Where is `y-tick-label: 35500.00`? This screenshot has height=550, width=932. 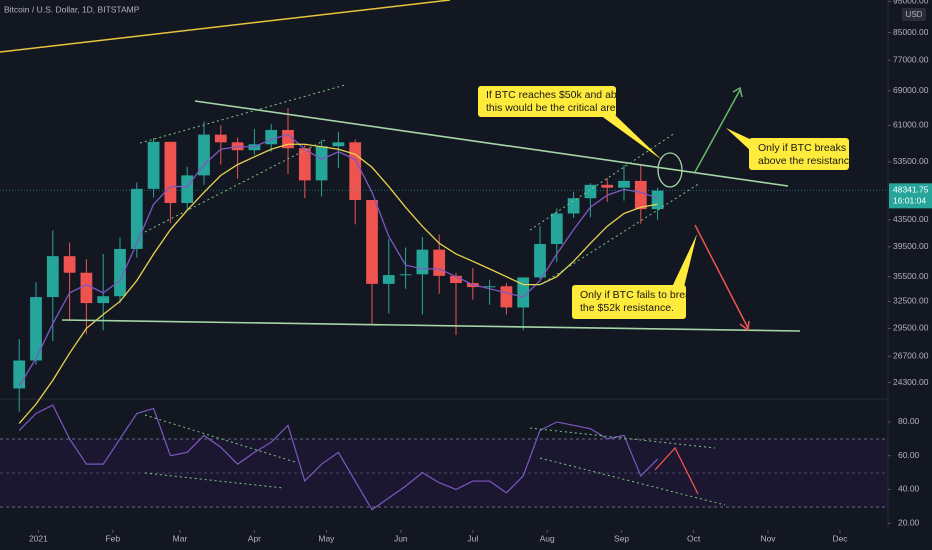
y-tick-label: 35500.00 is located at coordinates (911, 276).